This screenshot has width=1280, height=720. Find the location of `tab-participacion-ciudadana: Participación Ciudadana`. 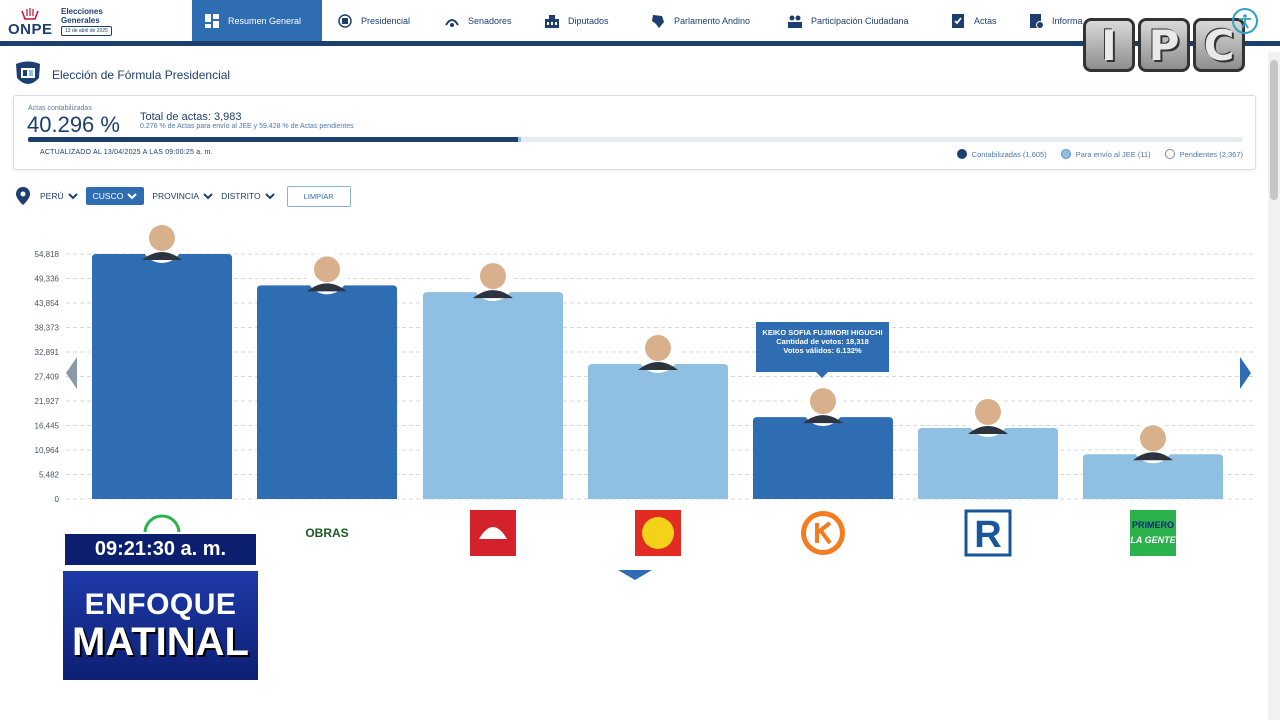

tab-participacion-ciudadana: Participación Ciudadana is located at coordinates (848, 20).